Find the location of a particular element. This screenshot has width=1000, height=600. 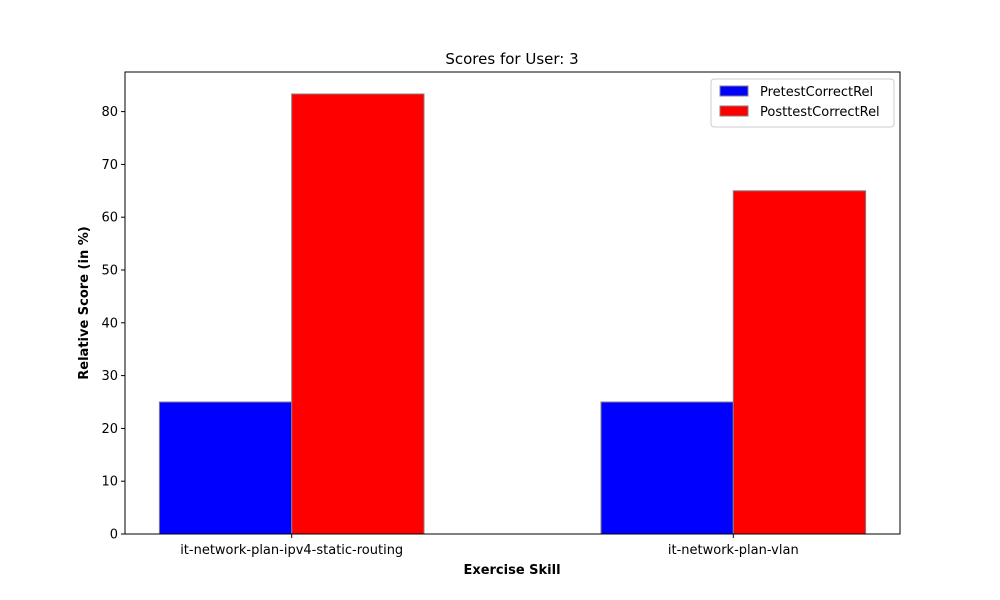

y-tick-label: 80 is located at coordinates (109, 112).